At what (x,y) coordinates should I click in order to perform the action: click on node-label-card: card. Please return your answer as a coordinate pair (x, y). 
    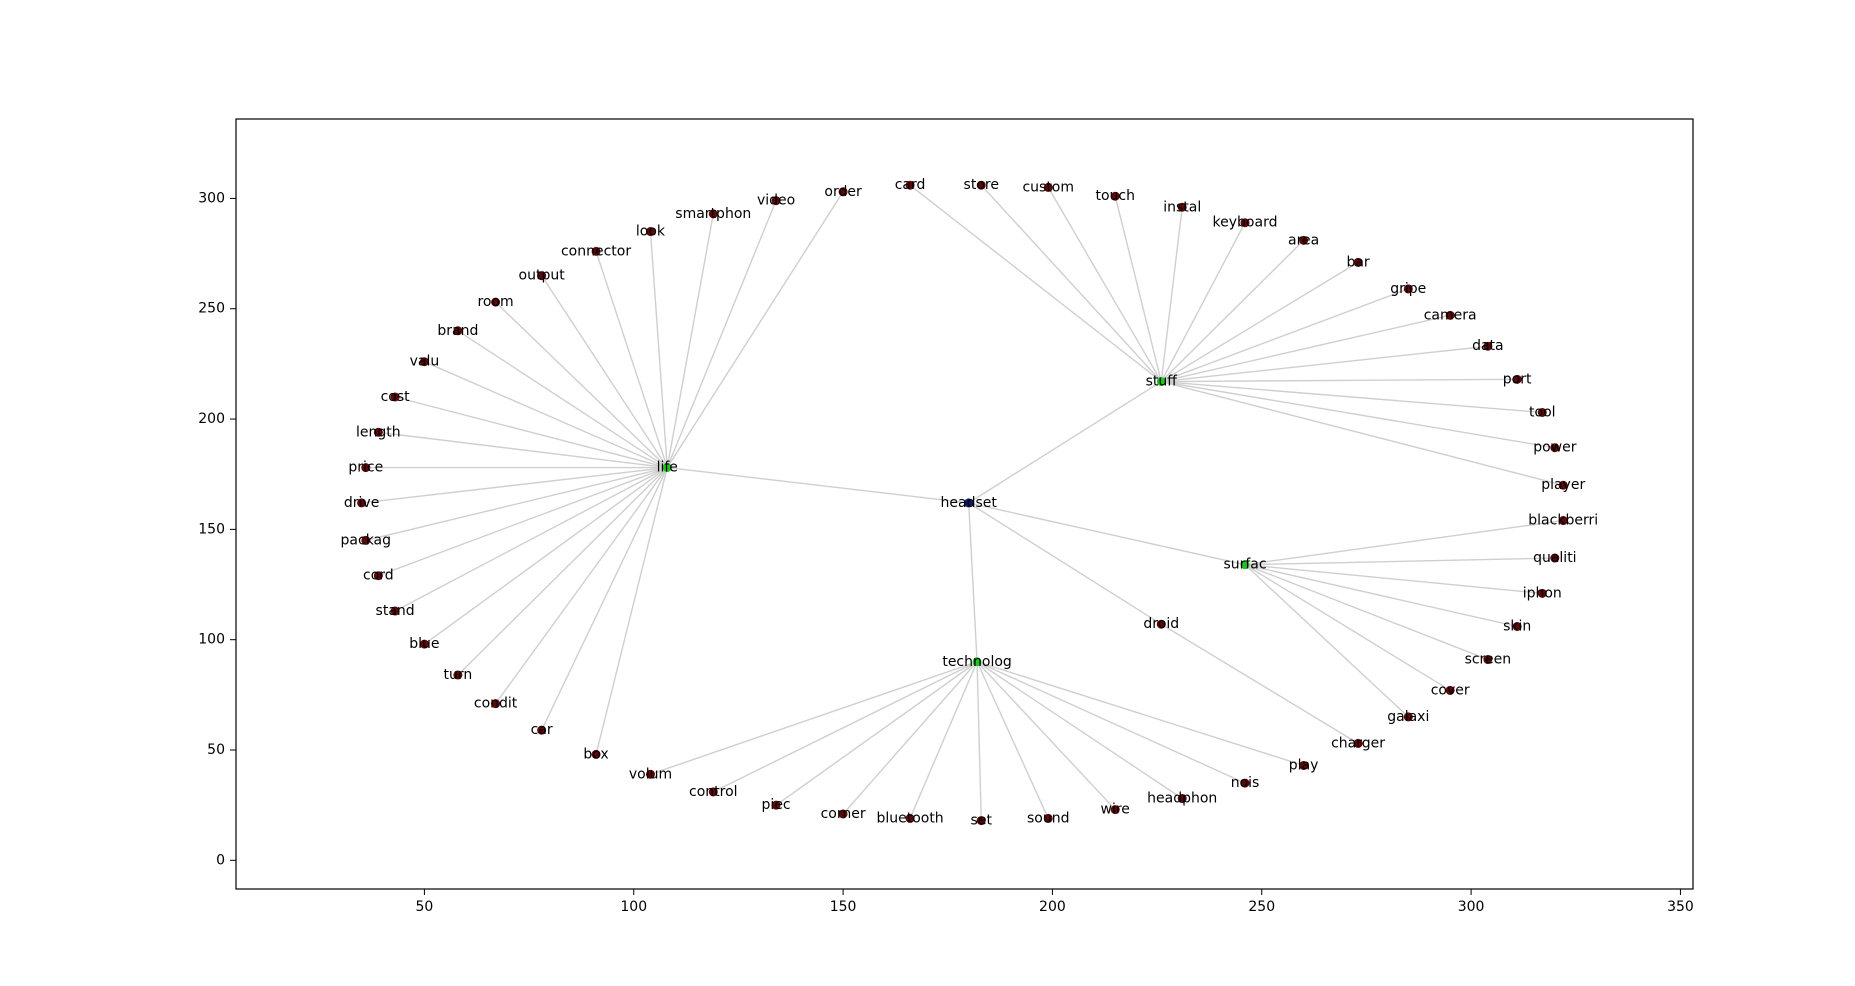
    Looking at the image, I should click on (910, 185).